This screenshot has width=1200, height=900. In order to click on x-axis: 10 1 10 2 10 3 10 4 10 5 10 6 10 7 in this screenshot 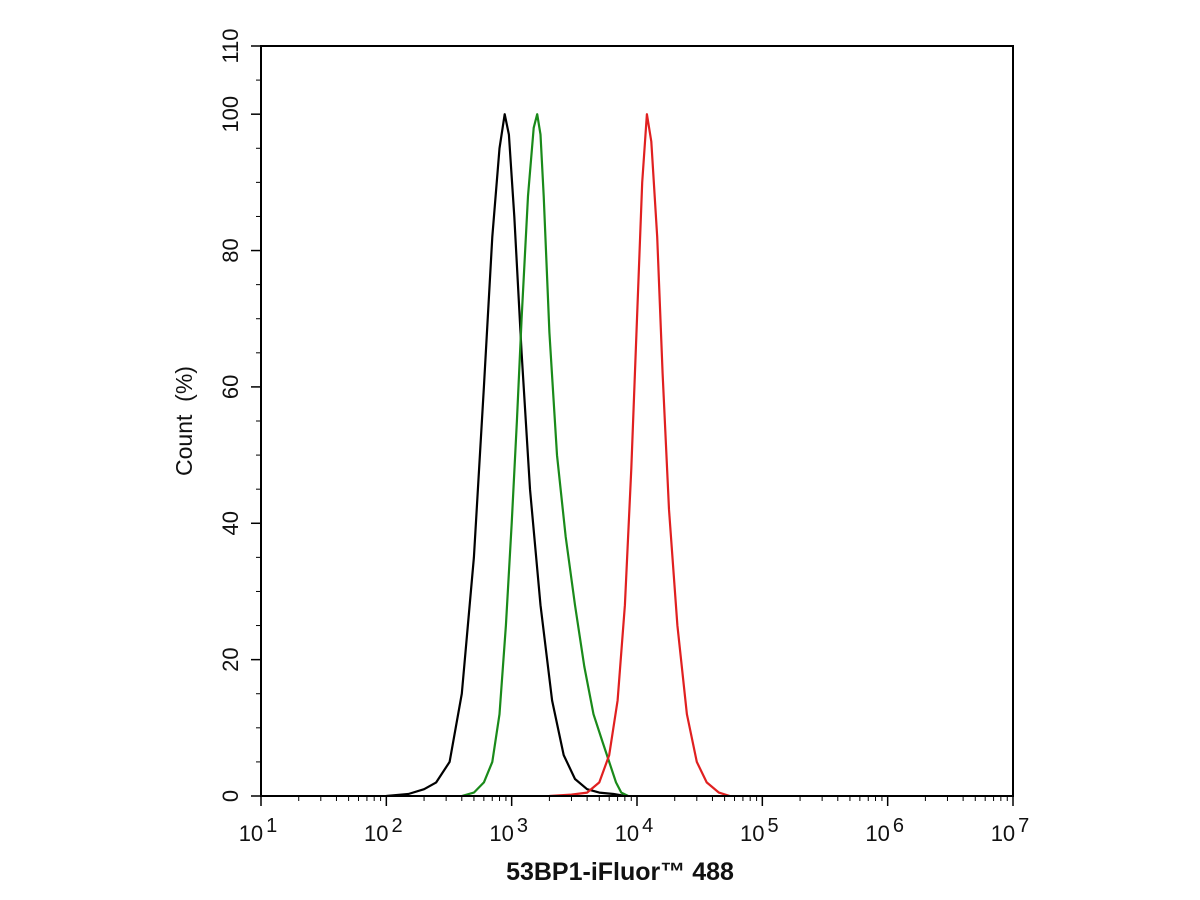, I will do `click(634, 821)`.